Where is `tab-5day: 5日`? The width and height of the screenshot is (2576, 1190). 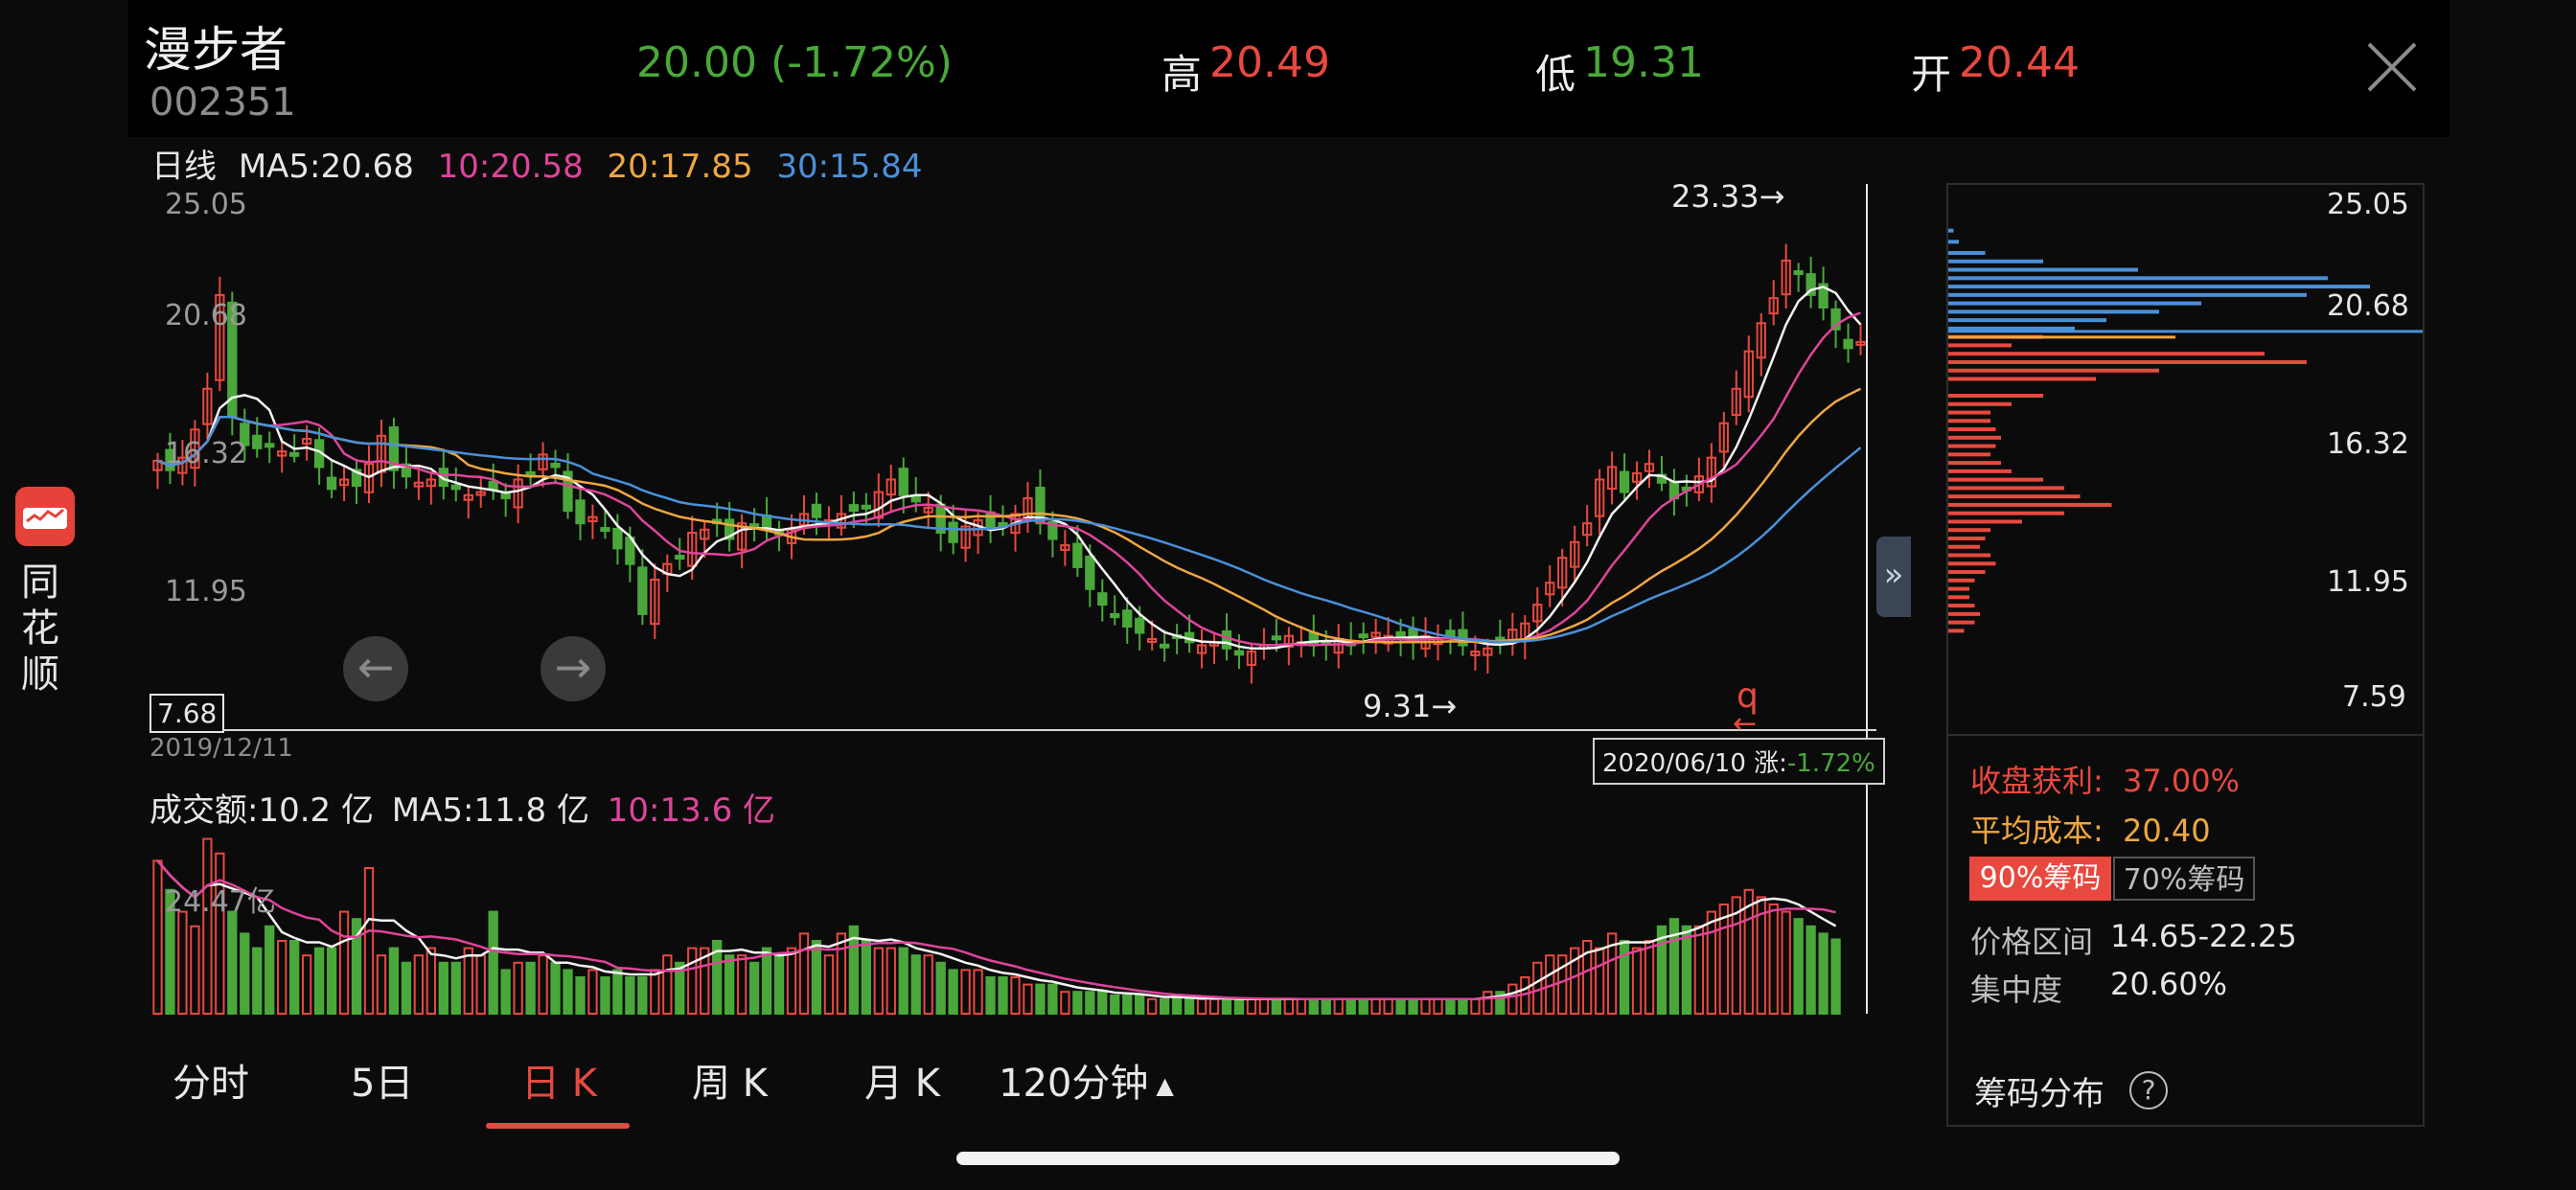
tab-5day: 5日 is located at coordinates (382, 1084).